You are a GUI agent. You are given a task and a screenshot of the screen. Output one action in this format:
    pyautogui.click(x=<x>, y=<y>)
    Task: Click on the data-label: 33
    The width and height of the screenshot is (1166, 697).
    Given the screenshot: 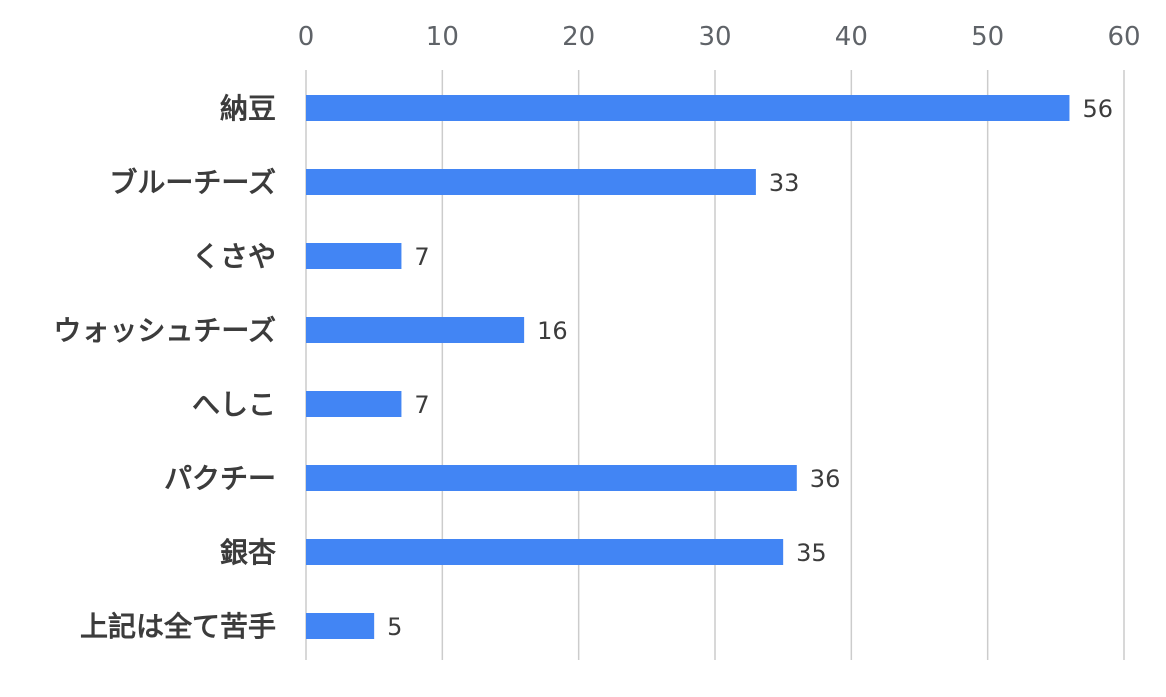 What is the action you would take?
    pyautogui.click(x=784, y=183)
    